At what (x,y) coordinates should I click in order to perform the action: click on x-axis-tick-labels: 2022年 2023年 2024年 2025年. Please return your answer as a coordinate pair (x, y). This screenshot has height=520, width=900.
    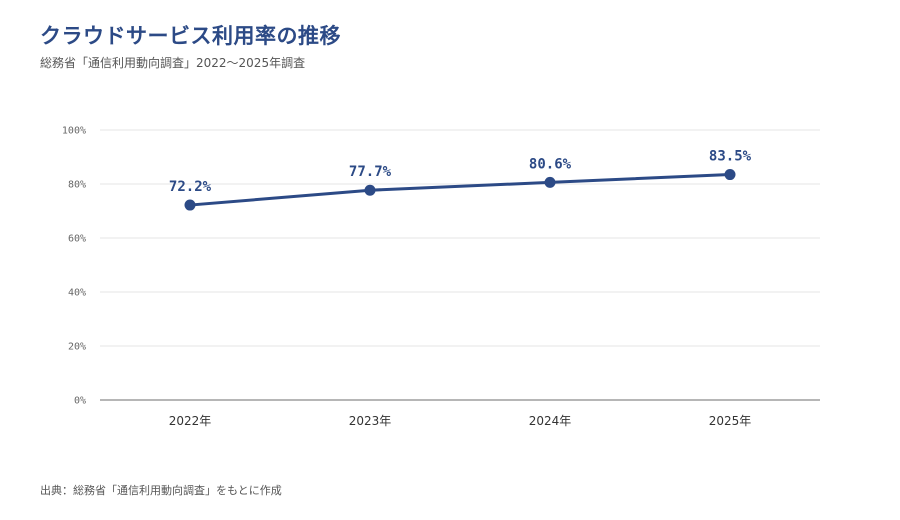
    Looking at the image, I should click on (460, 421).